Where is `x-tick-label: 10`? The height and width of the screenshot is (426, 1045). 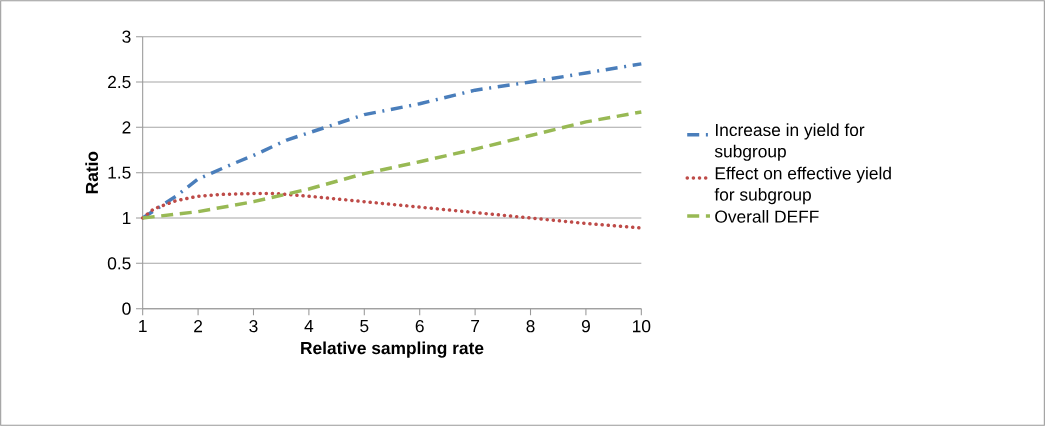 x-tick-label: 10 is located at coordinates (642, 326).